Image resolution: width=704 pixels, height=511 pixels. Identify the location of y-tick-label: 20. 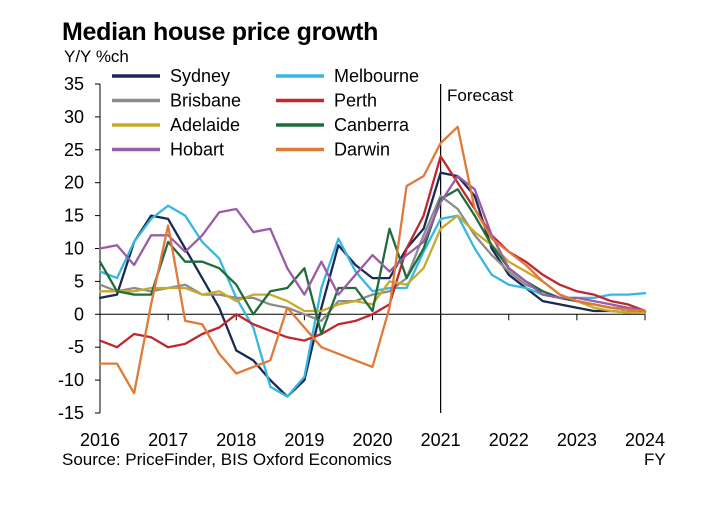
(74, 183).